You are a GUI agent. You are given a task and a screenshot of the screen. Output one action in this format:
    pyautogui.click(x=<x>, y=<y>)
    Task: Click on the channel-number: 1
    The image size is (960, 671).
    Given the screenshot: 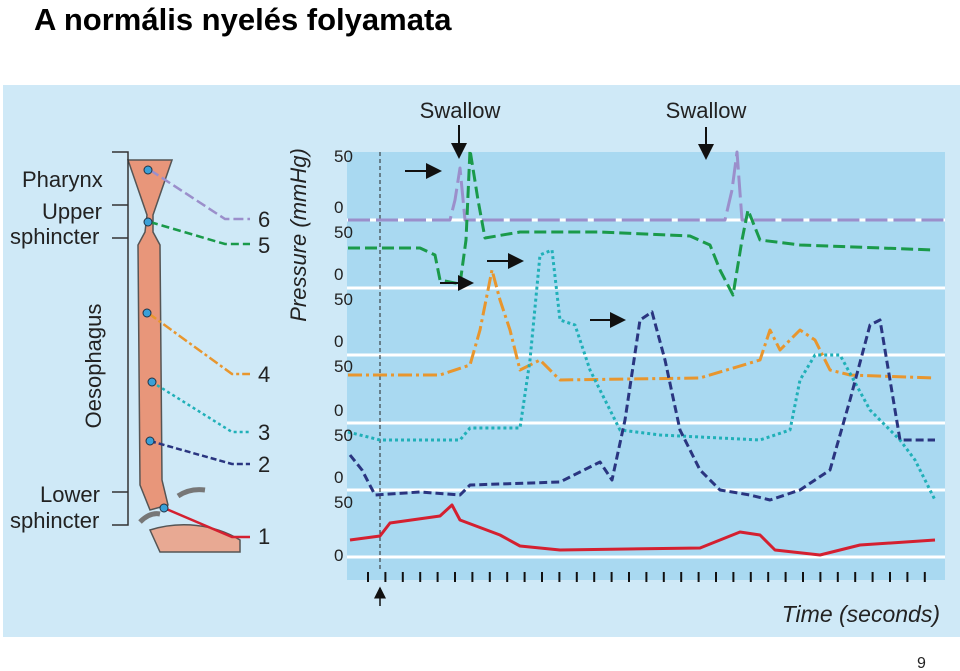 What is the action you would take?
    pyautogui.click(x=264, y=536)
    